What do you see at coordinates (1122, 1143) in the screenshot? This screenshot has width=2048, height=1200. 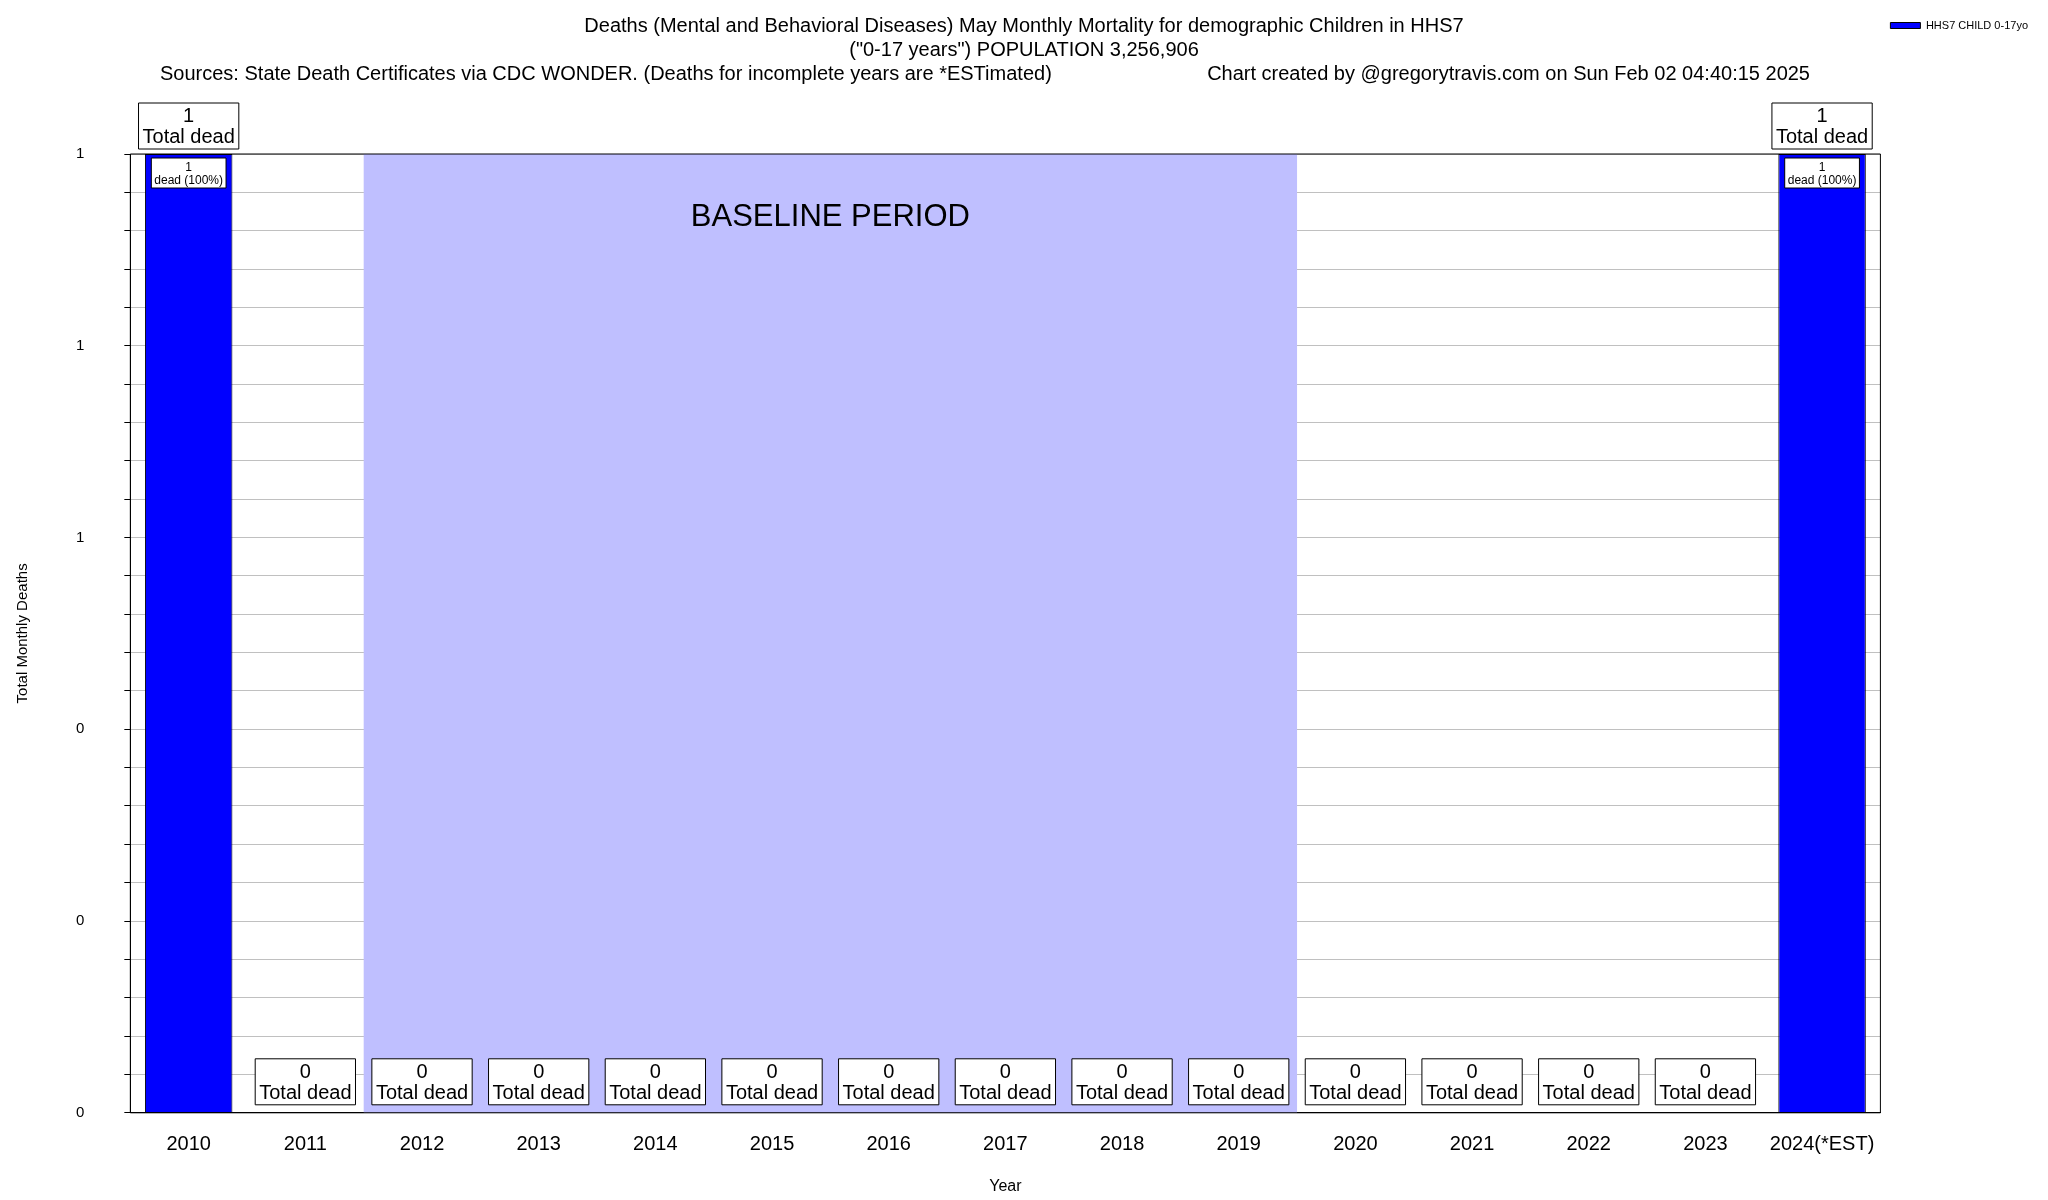 I see `x-tick-label: 2018` at bounding box center [1122, 1143].